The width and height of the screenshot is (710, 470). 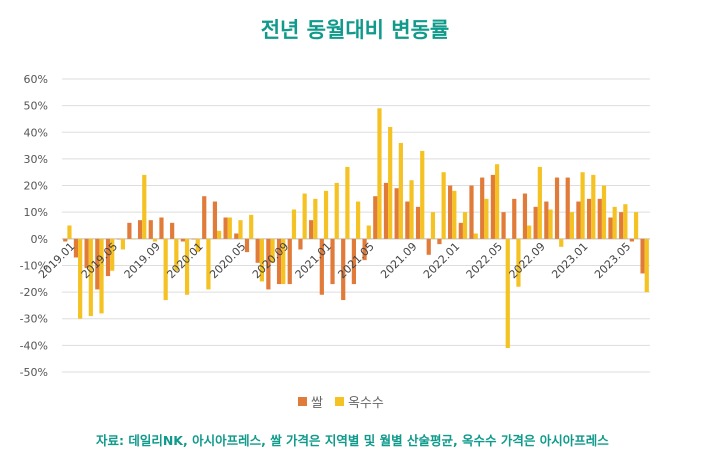 I want to click on y-tick-label: -40%, so click(x=34, y=345).